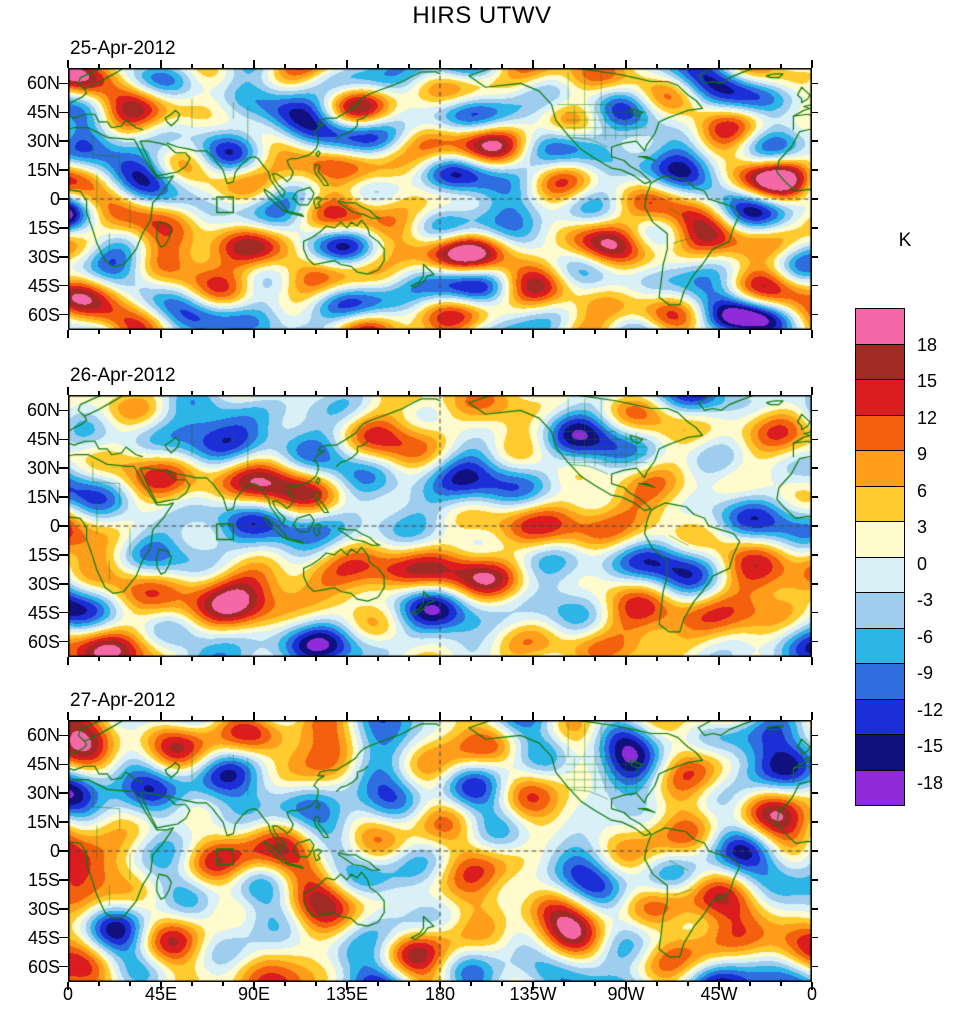 The image size is (964, 1013). What do you see at coordinates (43, 256) in the screenshot?
I see `lat-tick-label: 30S` at bounding box center [43, 256].